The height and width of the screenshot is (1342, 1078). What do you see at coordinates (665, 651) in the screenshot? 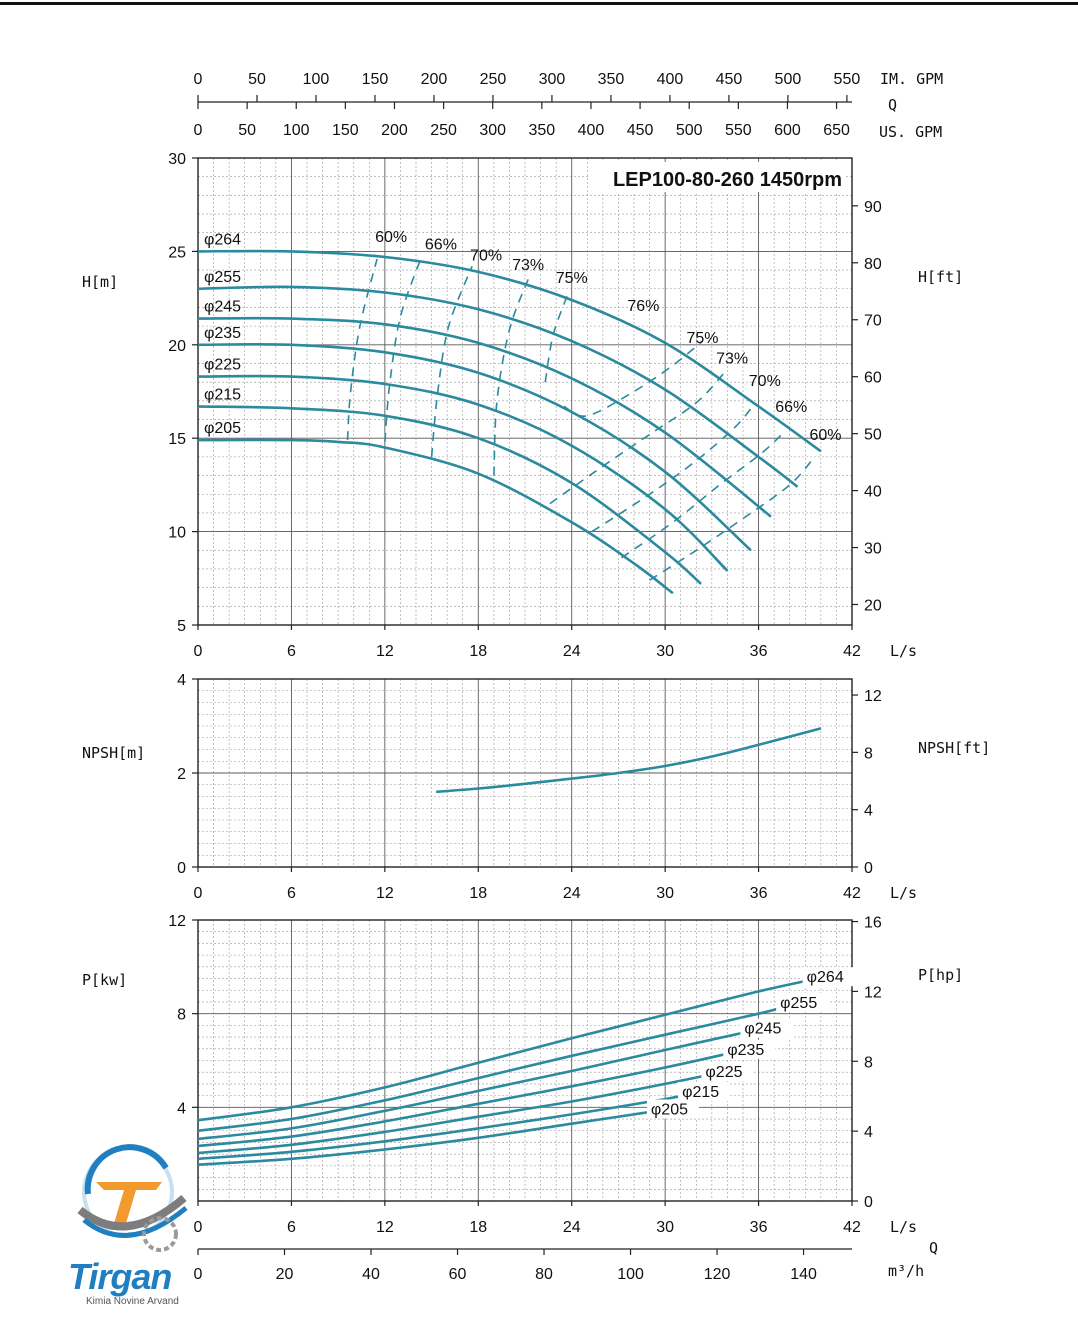
I see `head-x-tick-label: 30` at bounding box center [665, 651].